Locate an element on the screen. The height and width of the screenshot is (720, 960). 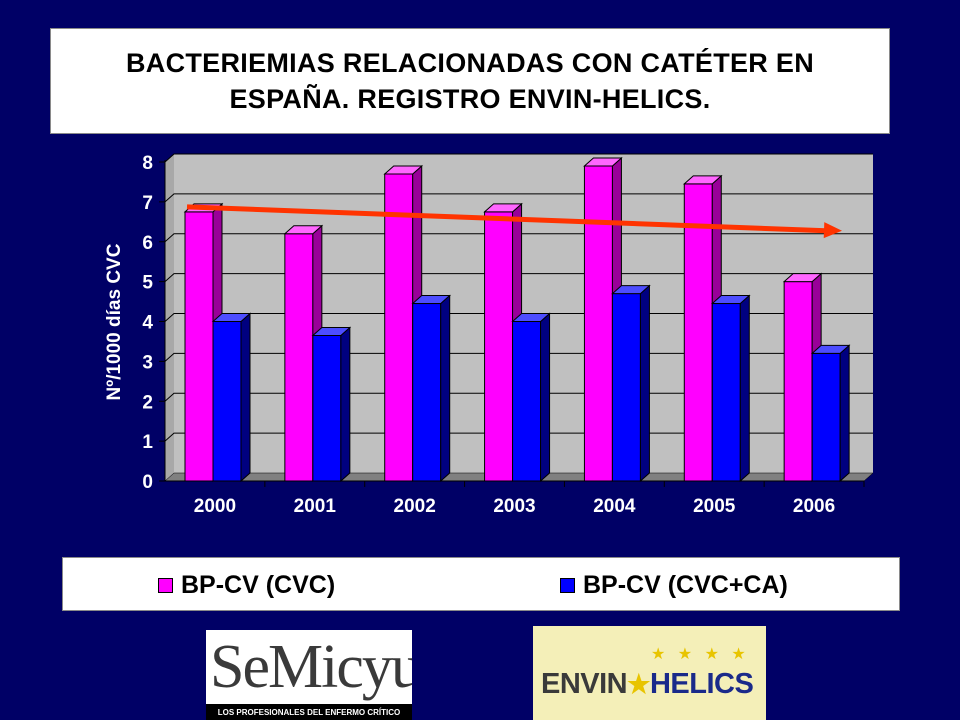
bar-cvc-2005 is located at coordinates (698, 332).